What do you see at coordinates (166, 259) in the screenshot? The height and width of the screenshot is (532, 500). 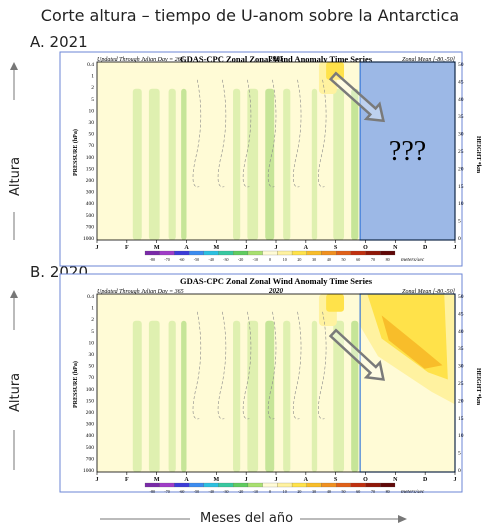 I see `colorbar-tick-label: -70` at bounding box center [166, 259].